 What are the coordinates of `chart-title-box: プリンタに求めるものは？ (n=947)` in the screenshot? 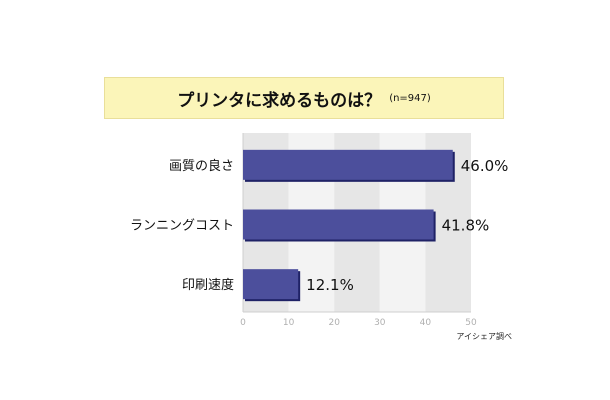 It's located at (304, 98).